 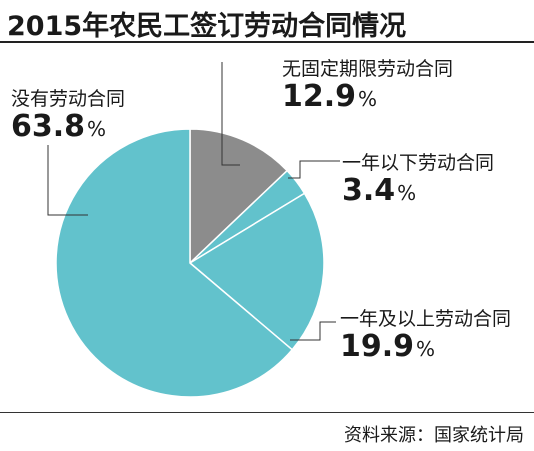 What do you see at coordinates (434, 435) in the screenshot?
I see `source-note: 资料来源：国家统计局` at bounding box center [434, 435].